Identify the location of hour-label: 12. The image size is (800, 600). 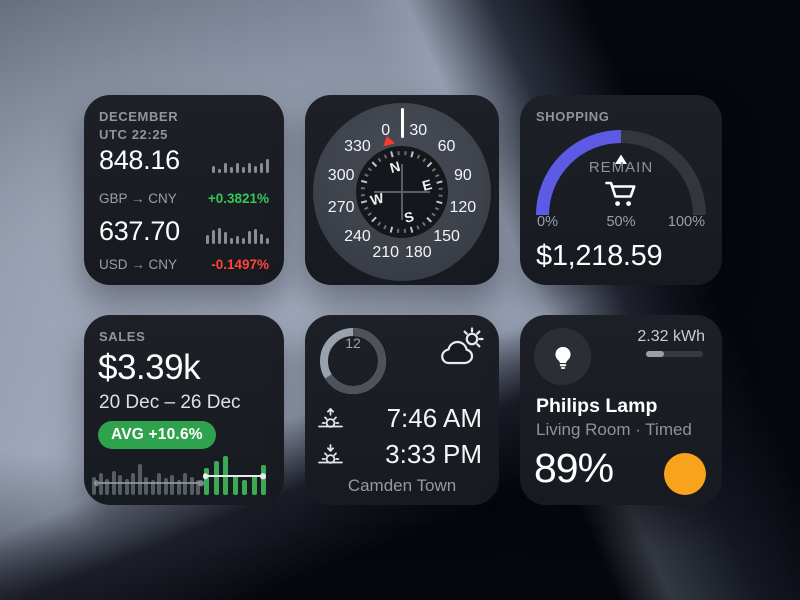
(353, 343).